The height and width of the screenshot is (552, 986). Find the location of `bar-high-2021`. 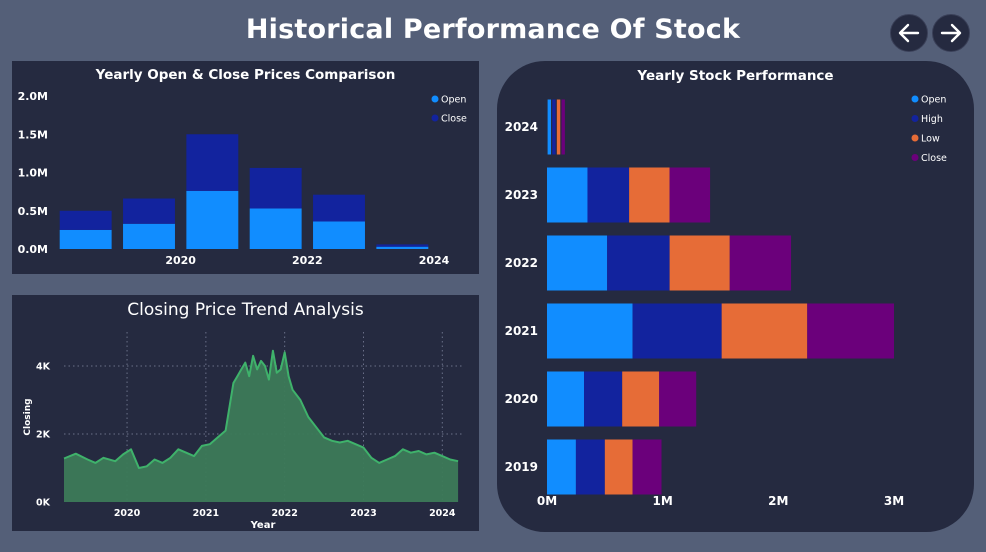

bar-high-2021 is located at coordinates (677, 331).